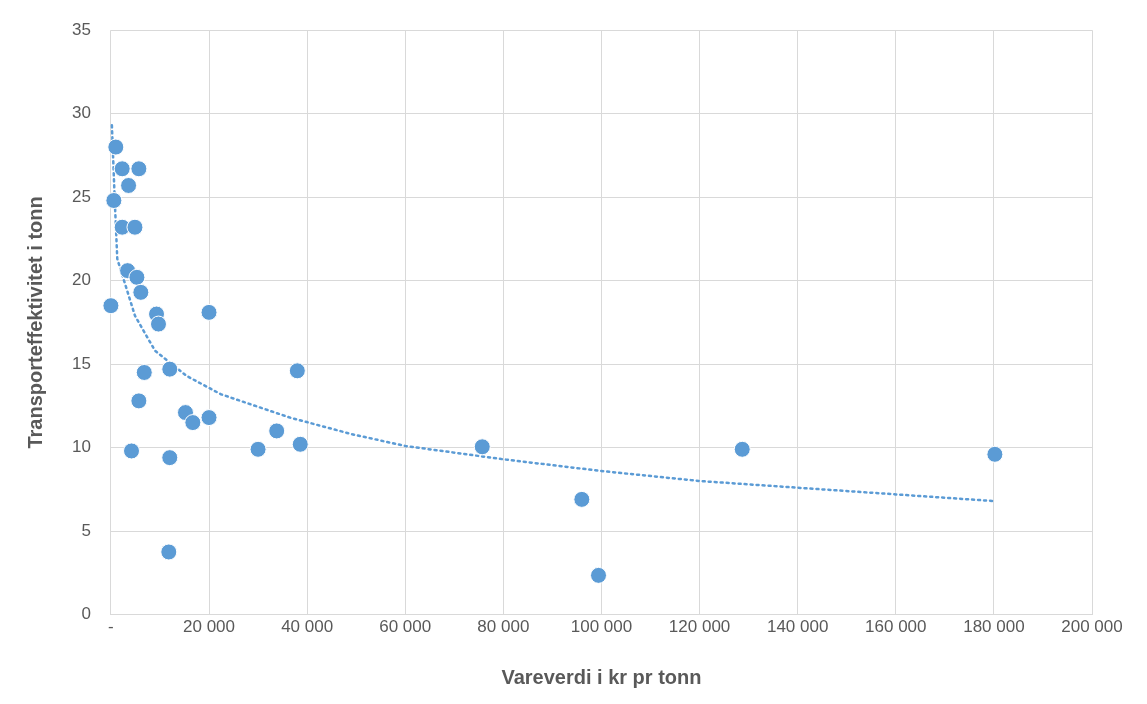 This screenshot has height=704, width=1147. What do you see at coordinates (81, 196) in the screenshot?
I see `y-tick-label: 25` at bounding box center [81, 196].